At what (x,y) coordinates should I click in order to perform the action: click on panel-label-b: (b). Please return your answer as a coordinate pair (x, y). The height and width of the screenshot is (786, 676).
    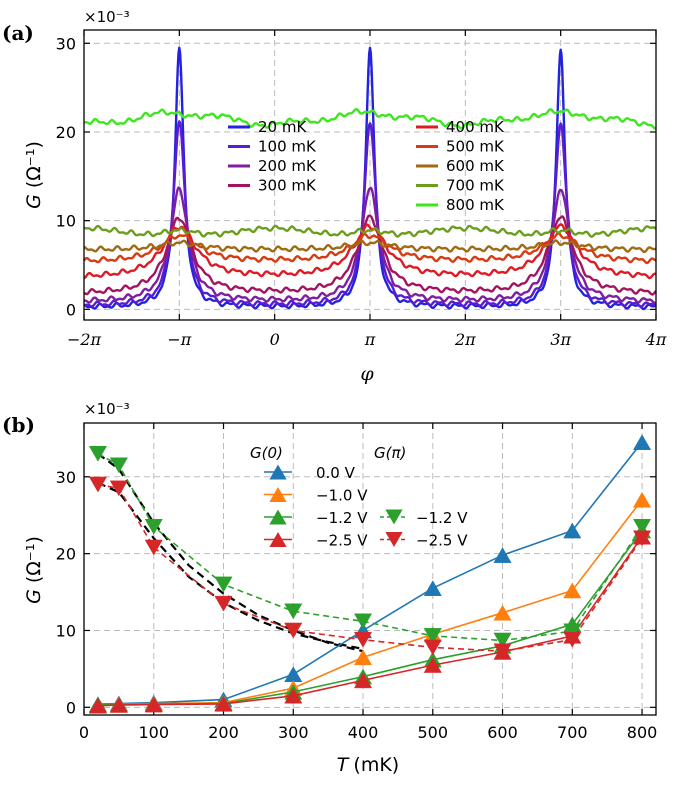
    Looking at the image, I should click on (18, 425).